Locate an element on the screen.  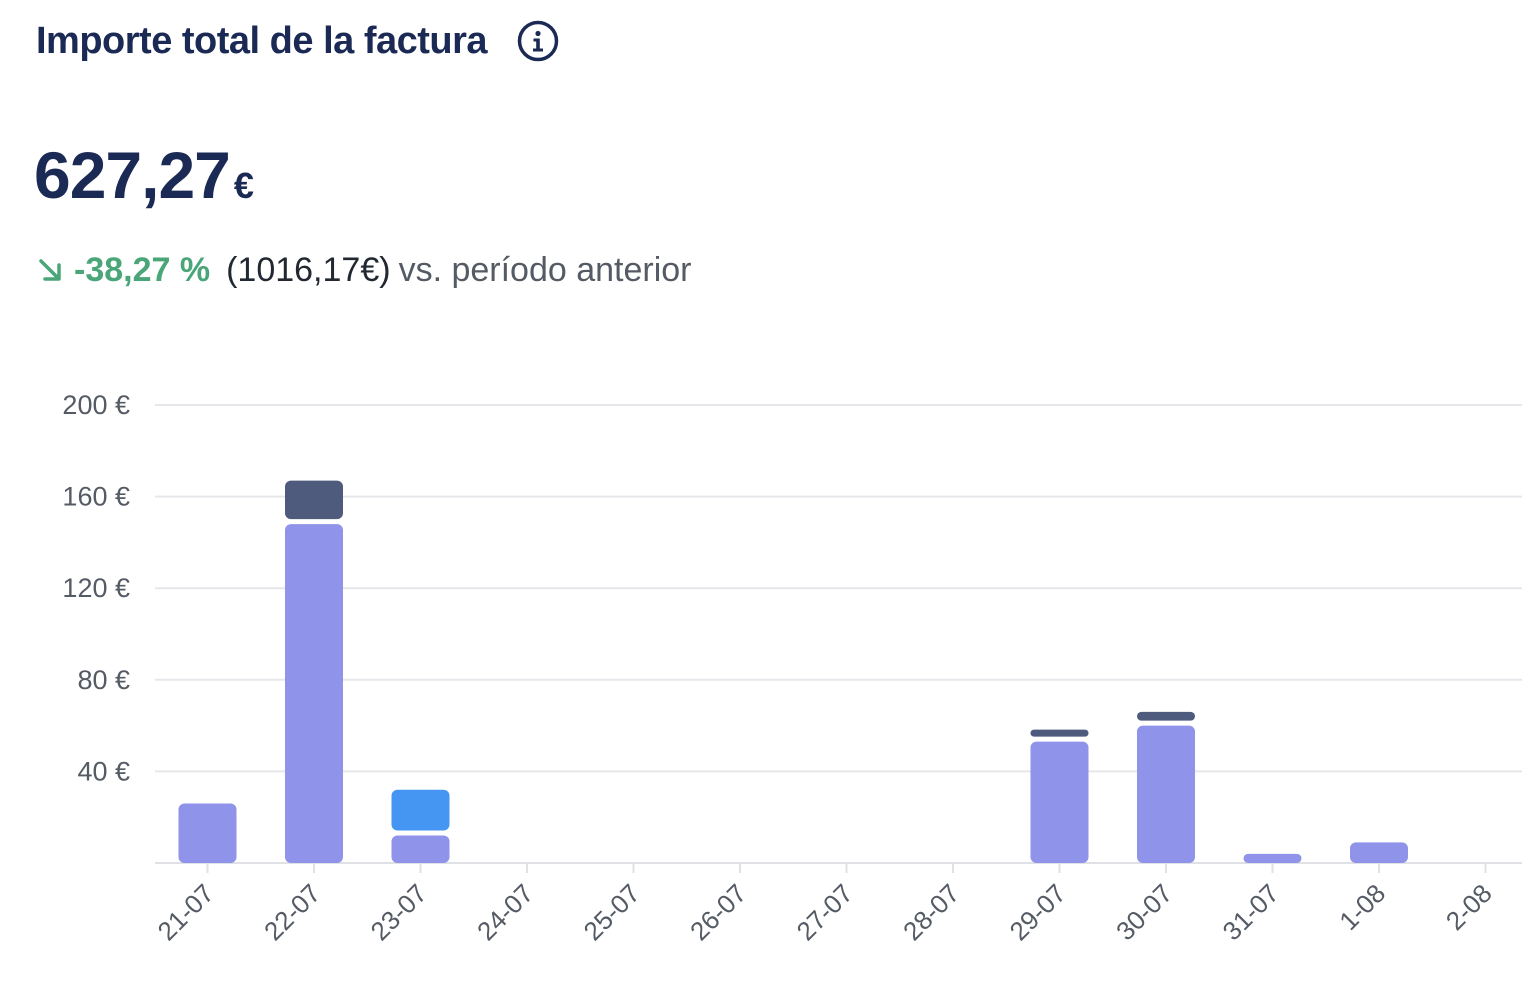
x-tick-label: 2-08 is located at coordinates (1469, 907).